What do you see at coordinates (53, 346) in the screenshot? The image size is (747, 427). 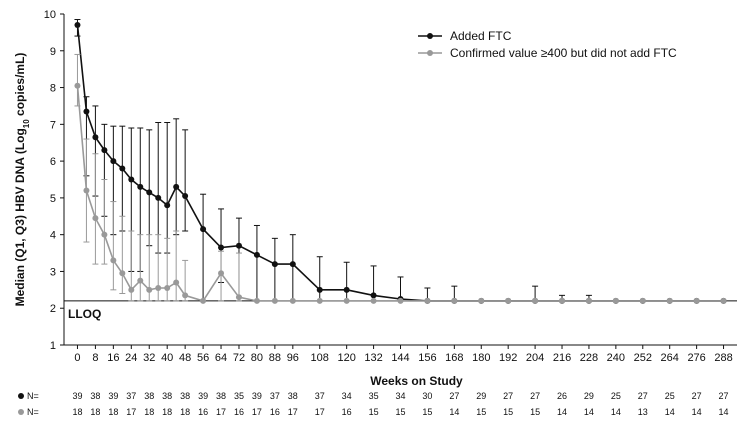 I see `y-tick-label: 1` at bounding box center [53, 346].